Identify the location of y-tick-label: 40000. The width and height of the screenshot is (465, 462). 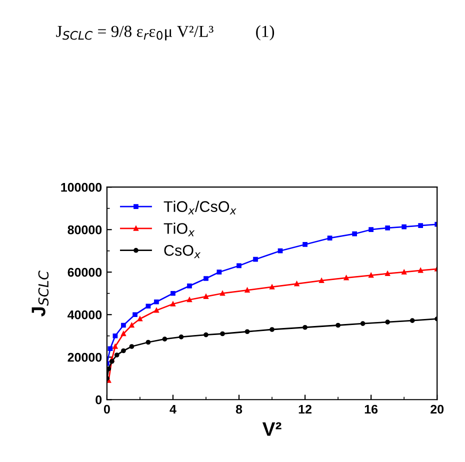
(85, 315).